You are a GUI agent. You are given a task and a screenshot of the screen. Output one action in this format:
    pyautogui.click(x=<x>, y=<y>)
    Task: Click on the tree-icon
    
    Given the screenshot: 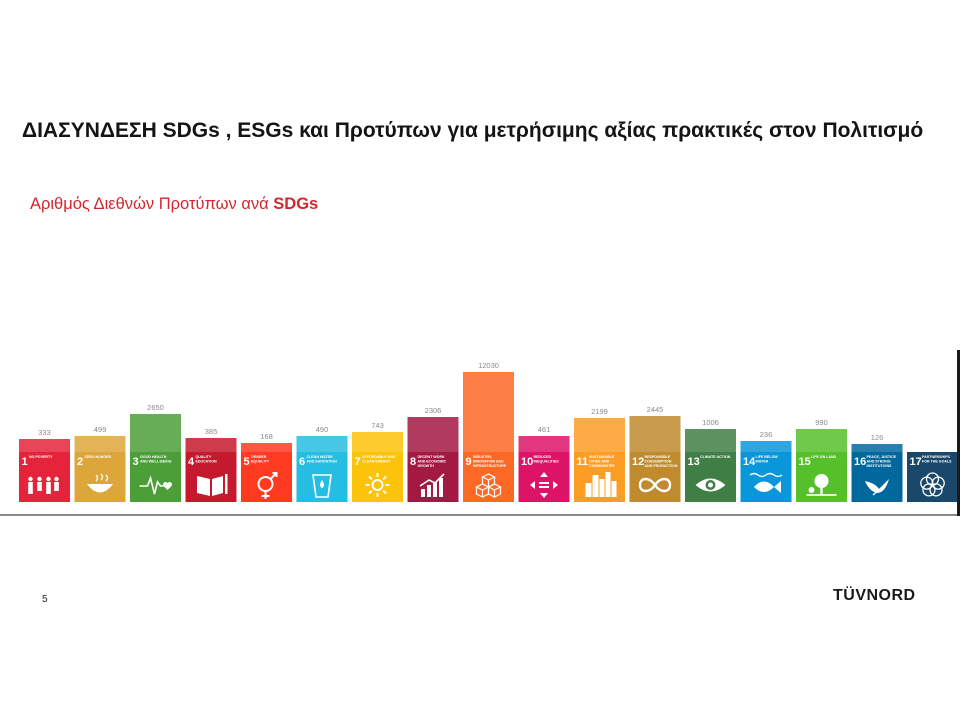 What is the action you would take?
    pyautogui.click(x=821, y=485)
    